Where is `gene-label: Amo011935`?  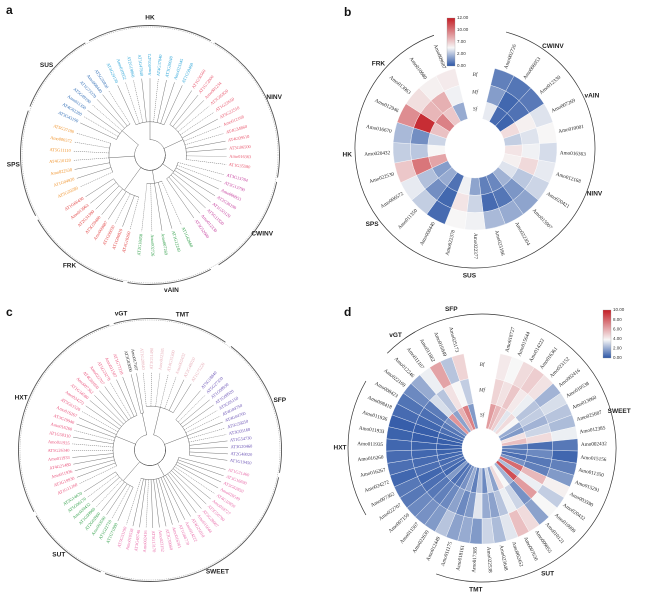
gene-label: Amo011935 is located at coordinates (59, 442).